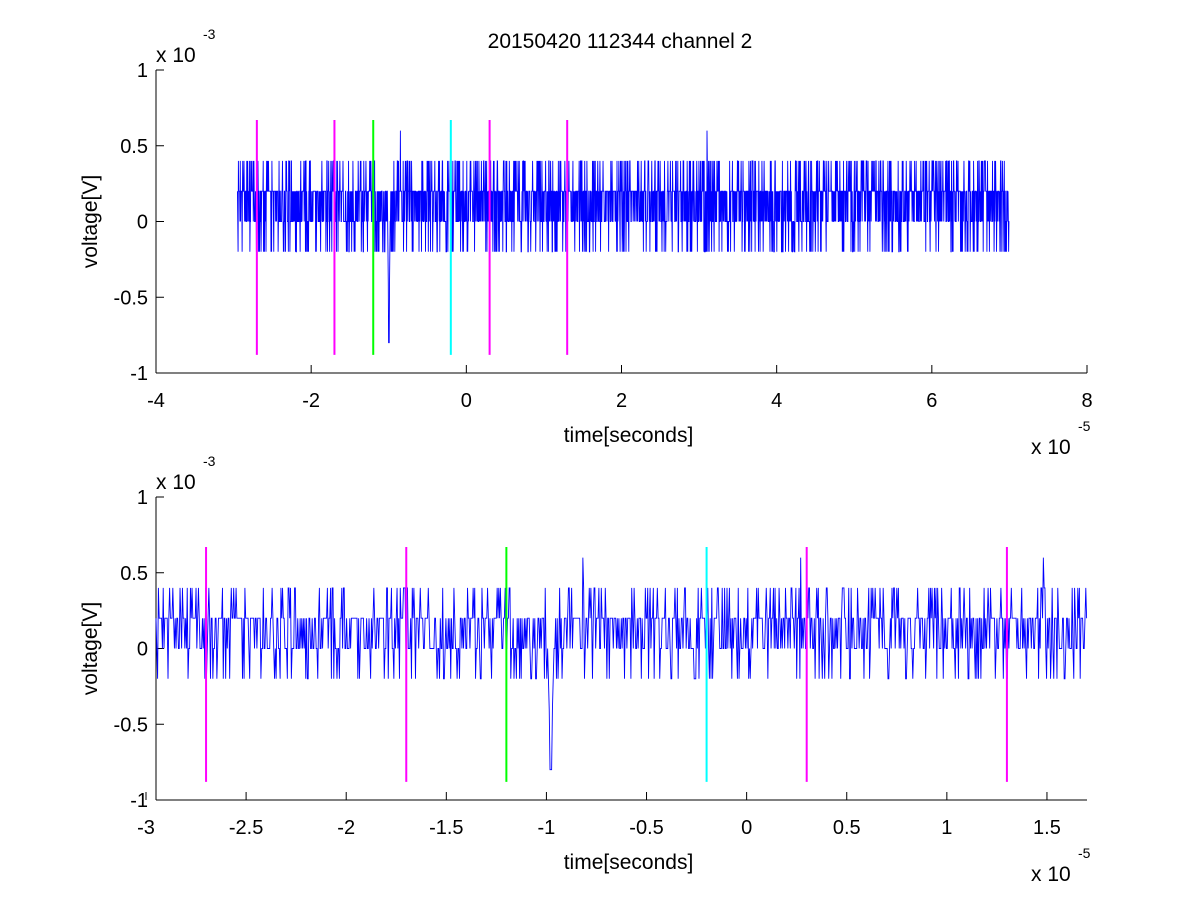  I want to click on top-y-tick-label: 1, so click(142, 71).